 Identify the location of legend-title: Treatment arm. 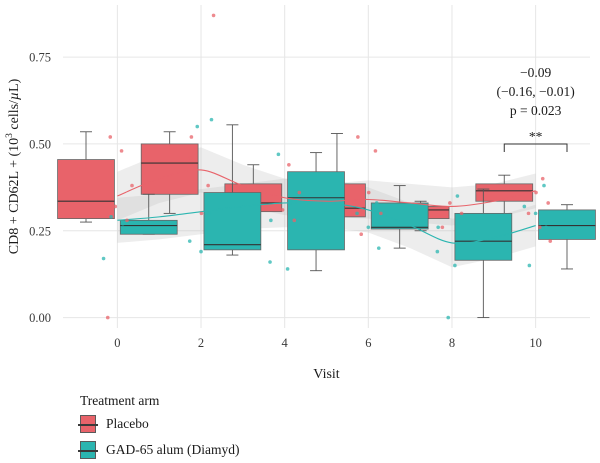
(120, 400).